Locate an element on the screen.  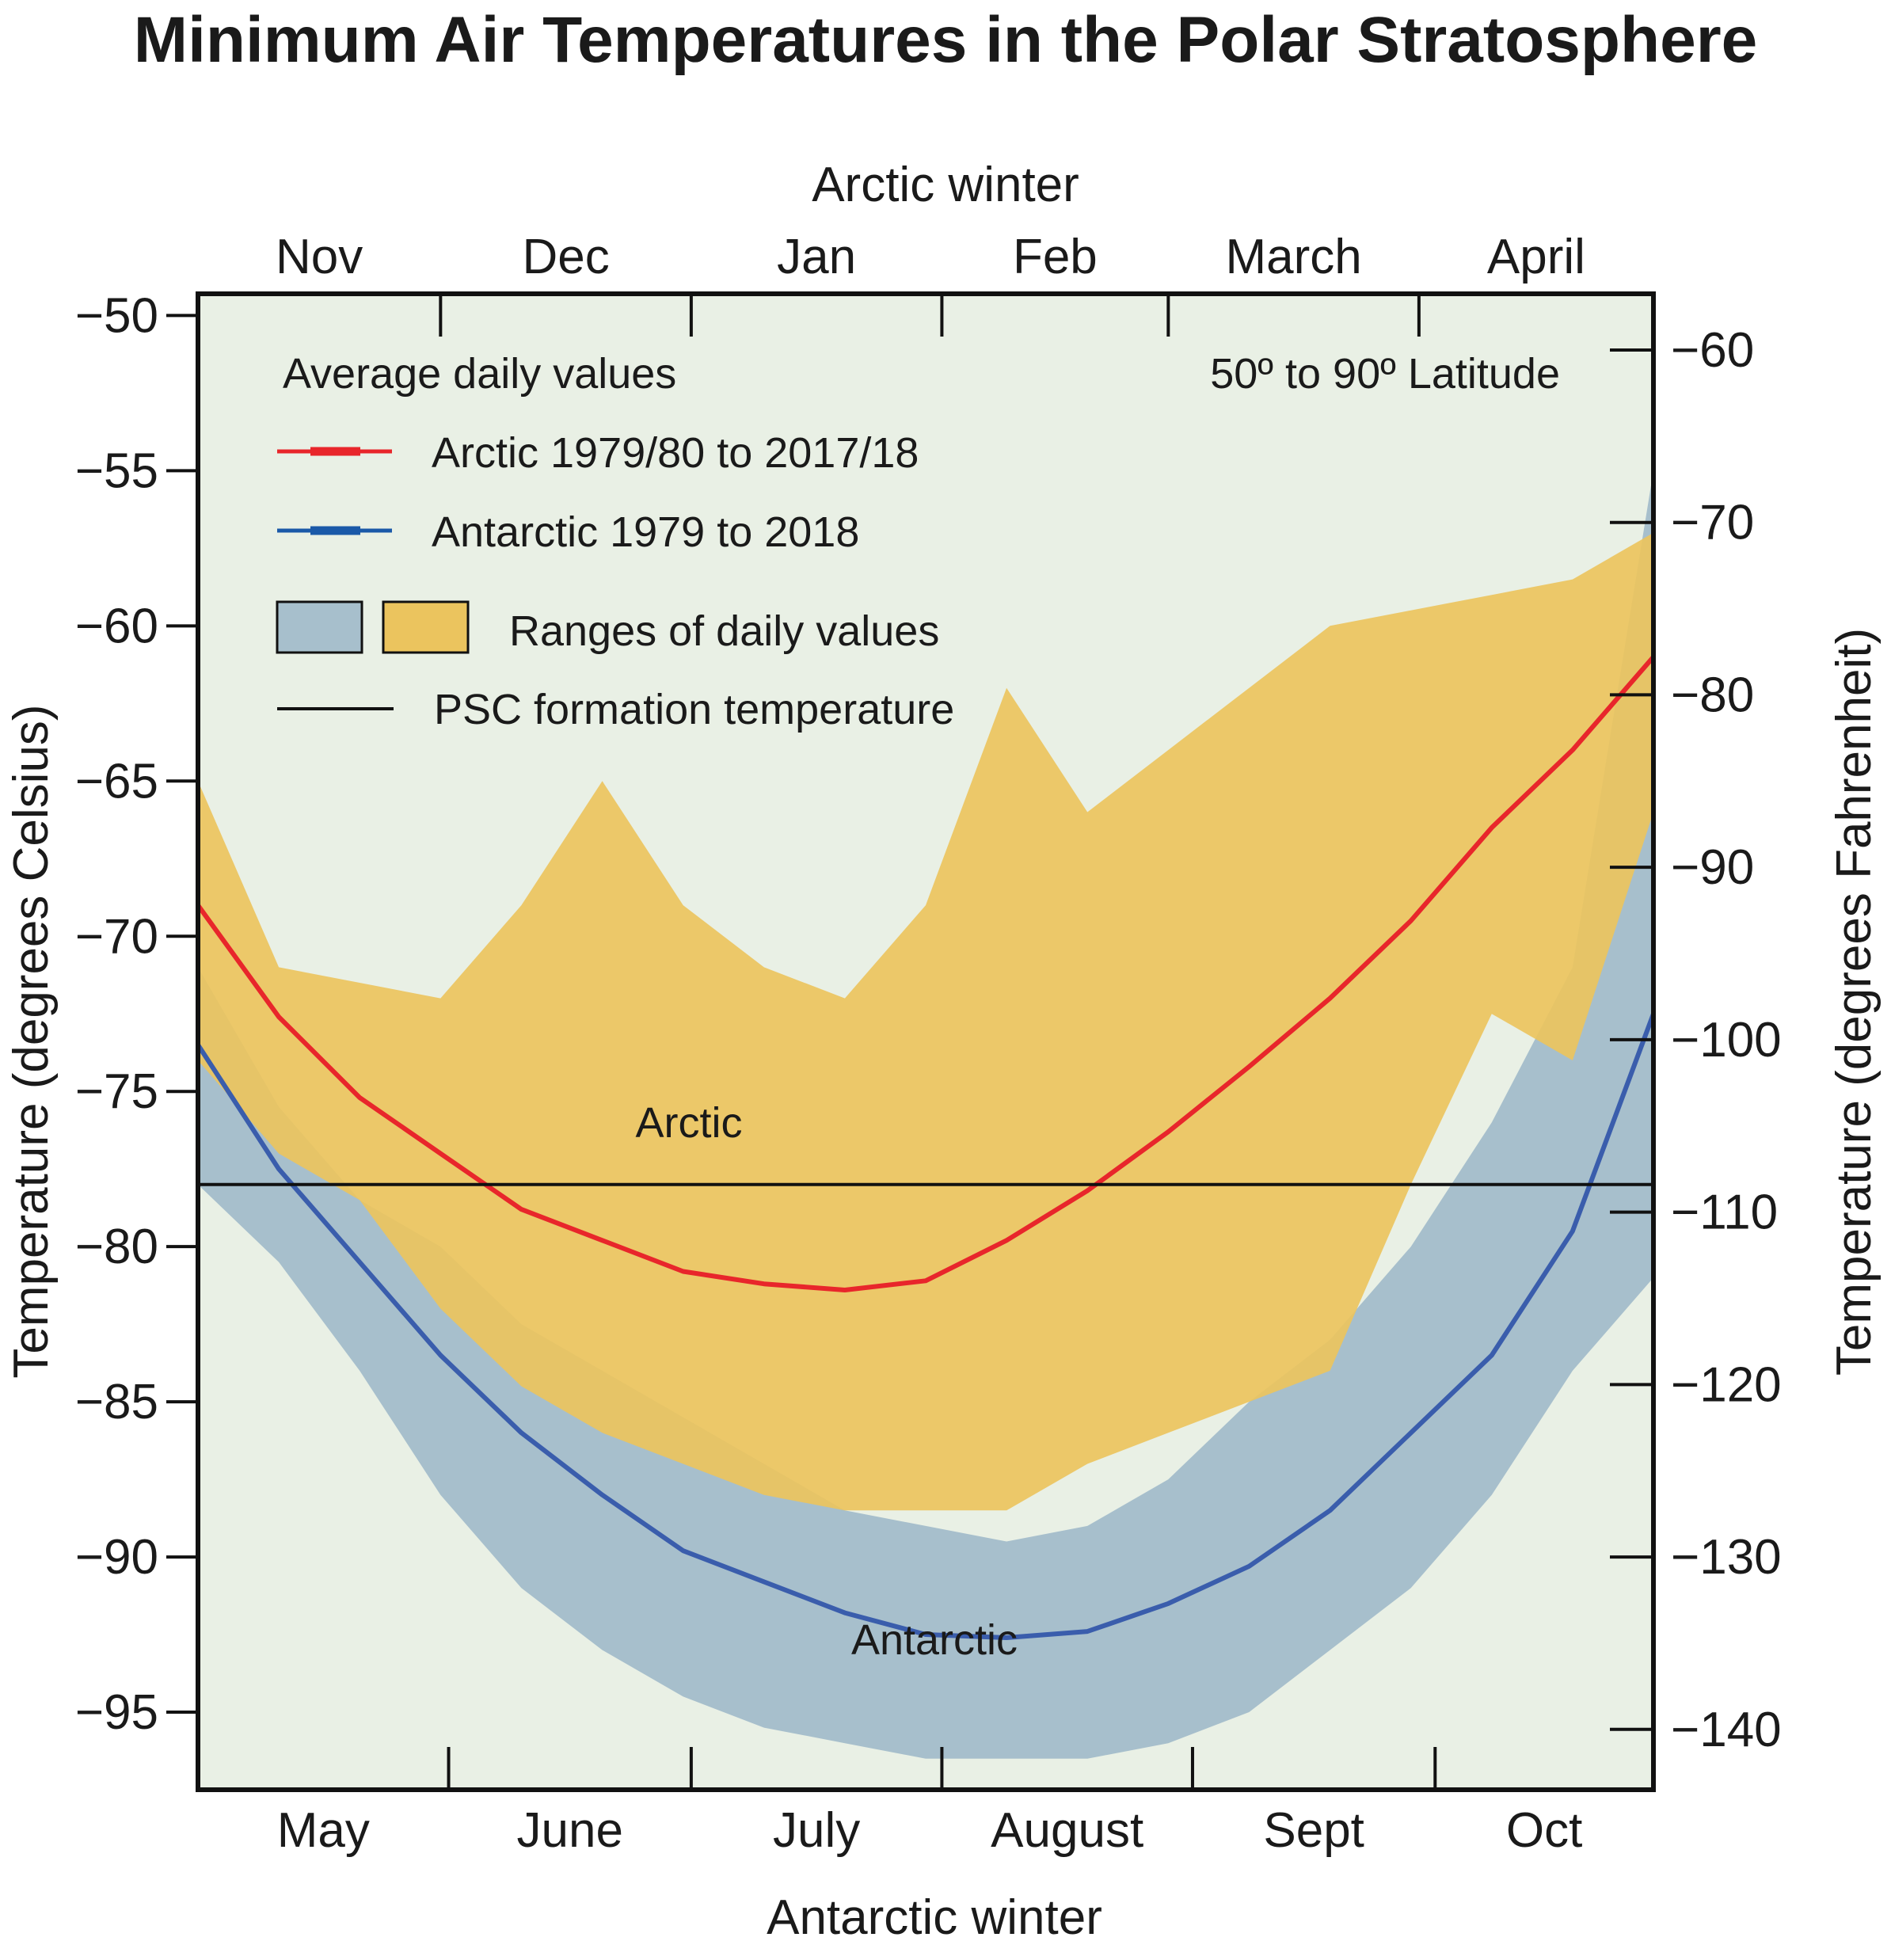
bottom-month-label: July is located at coordinates (816, 1830).